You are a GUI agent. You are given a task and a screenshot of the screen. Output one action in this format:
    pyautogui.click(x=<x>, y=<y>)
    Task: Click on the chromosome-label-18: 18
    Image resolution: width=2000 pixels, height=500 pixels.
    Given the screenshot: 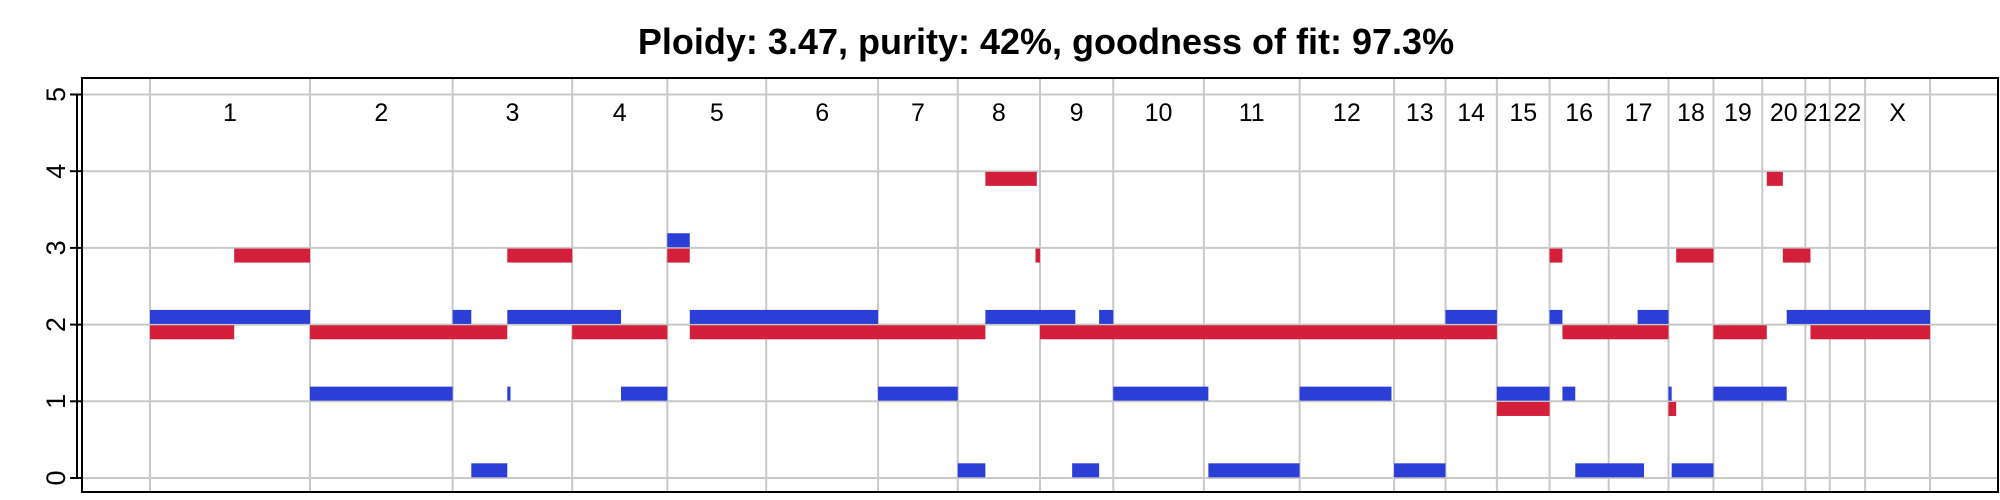 What is the action you would take?
    pyautogui.click(x=1691, y=113)
    